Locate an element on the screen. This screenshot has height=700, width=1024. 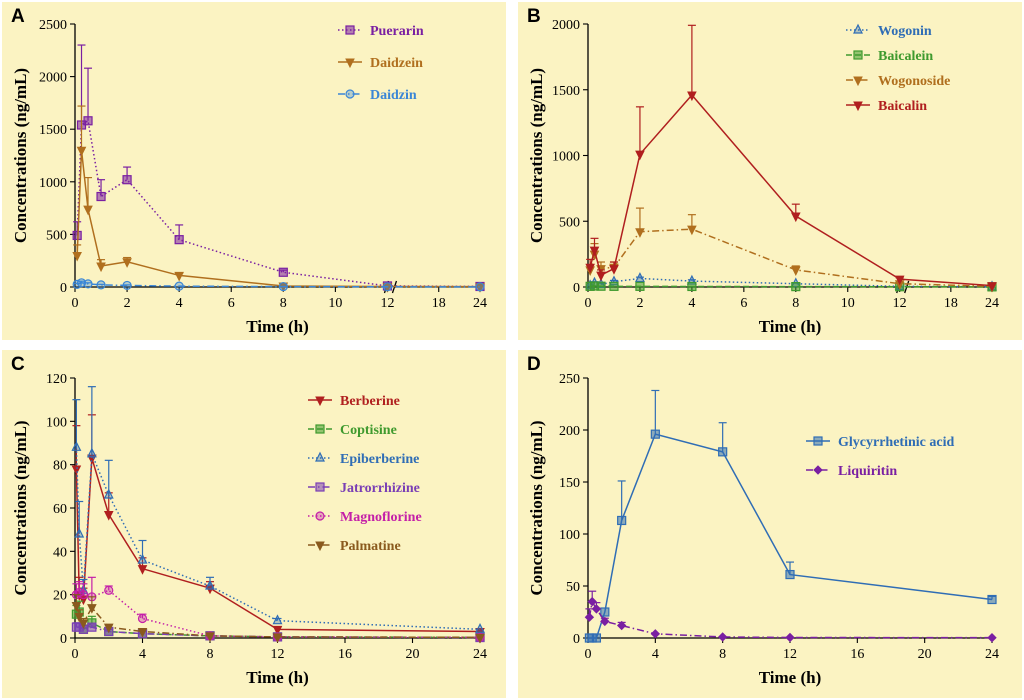
legend-label: Liquiritin is located at coordinates (867, 471).